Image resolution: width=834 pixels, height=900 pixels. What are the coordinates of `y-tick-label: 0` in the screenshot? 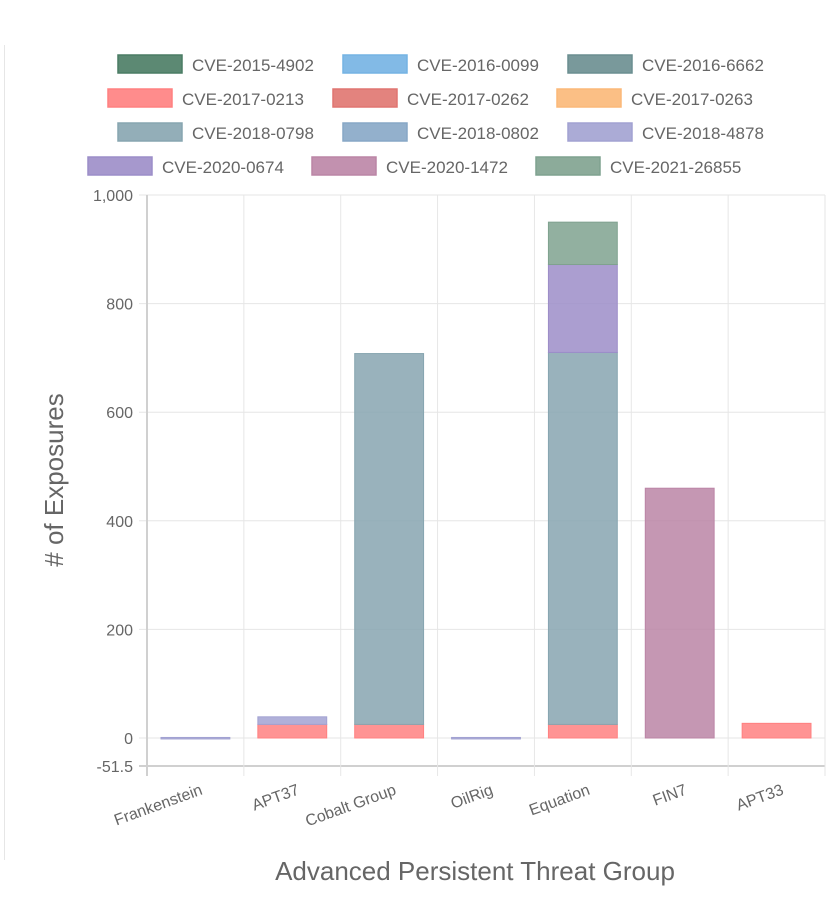 It's located at (128, 739).